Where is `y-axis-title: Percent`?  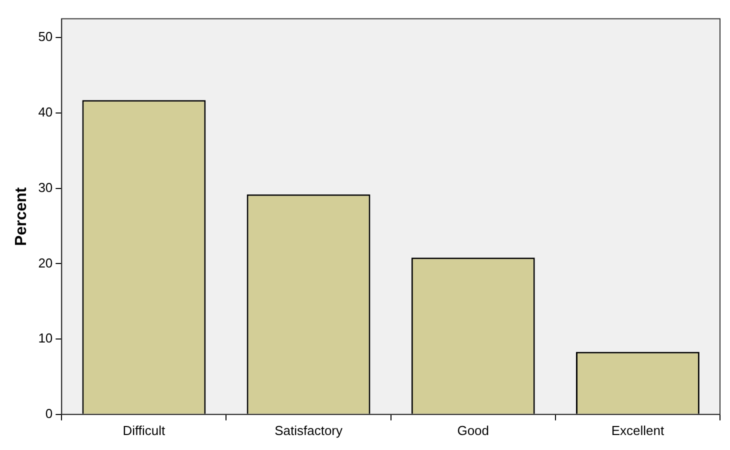
y-axis-title: Percent is located at coordinates (21, 216).